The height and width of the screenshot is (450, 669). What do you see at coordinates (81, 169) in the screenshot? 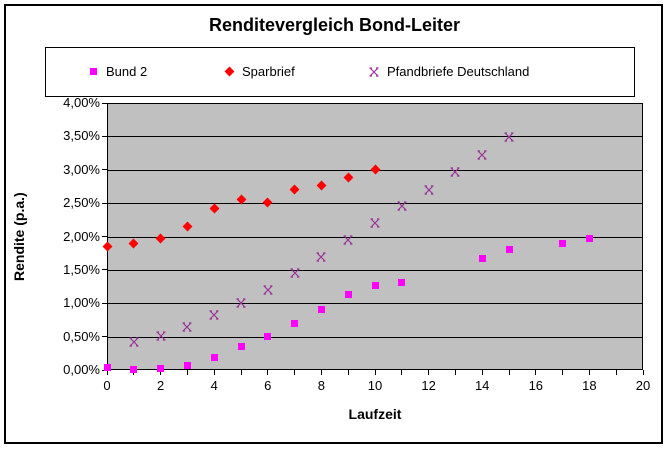
I see `y-tick-label: 3,00%` at bounding box center [81, 169].